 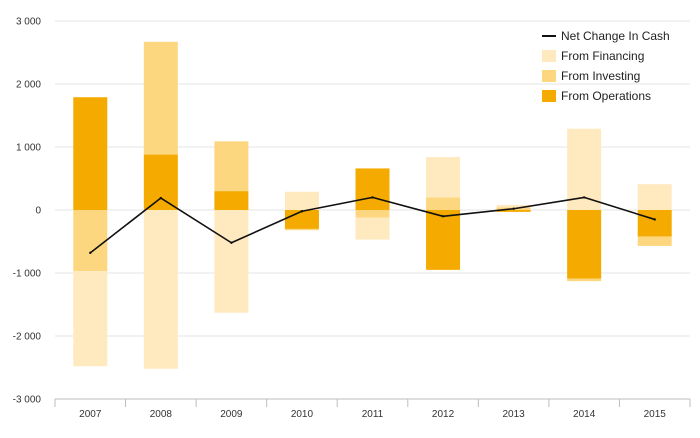 What do you see at coordinates (90, 414) in the screenshot?
I see `x-tick-label: 2007` at bounding box center [90, 414].